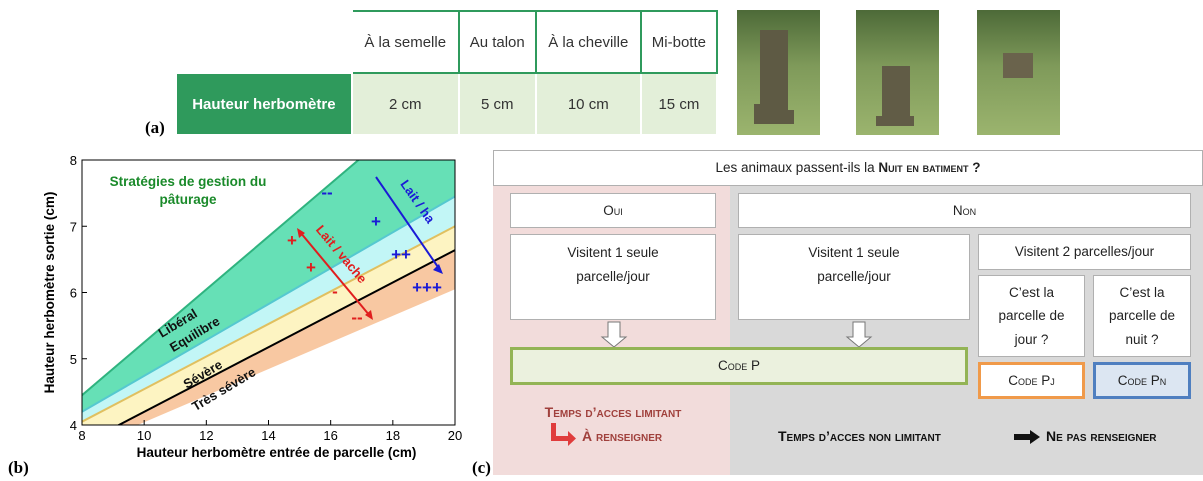 The image size is (1203, 481). I want to click on chart-title-line: pâturage, so click(188, 199).